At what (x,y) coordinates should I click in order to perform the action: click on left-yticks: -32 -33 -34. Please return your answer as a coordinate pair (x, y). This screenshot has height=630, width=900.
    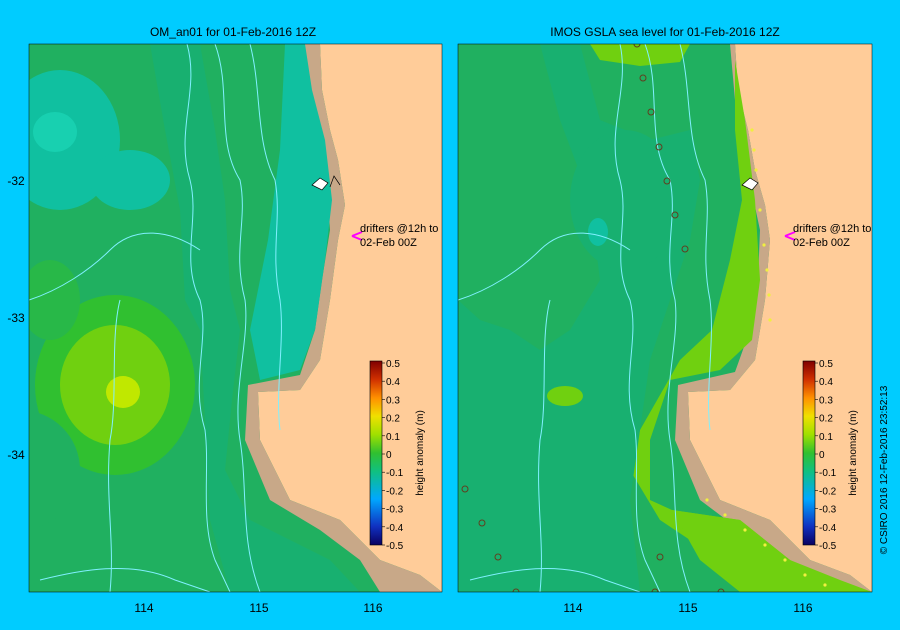
    Looking at the image, I should click on (16, 318).